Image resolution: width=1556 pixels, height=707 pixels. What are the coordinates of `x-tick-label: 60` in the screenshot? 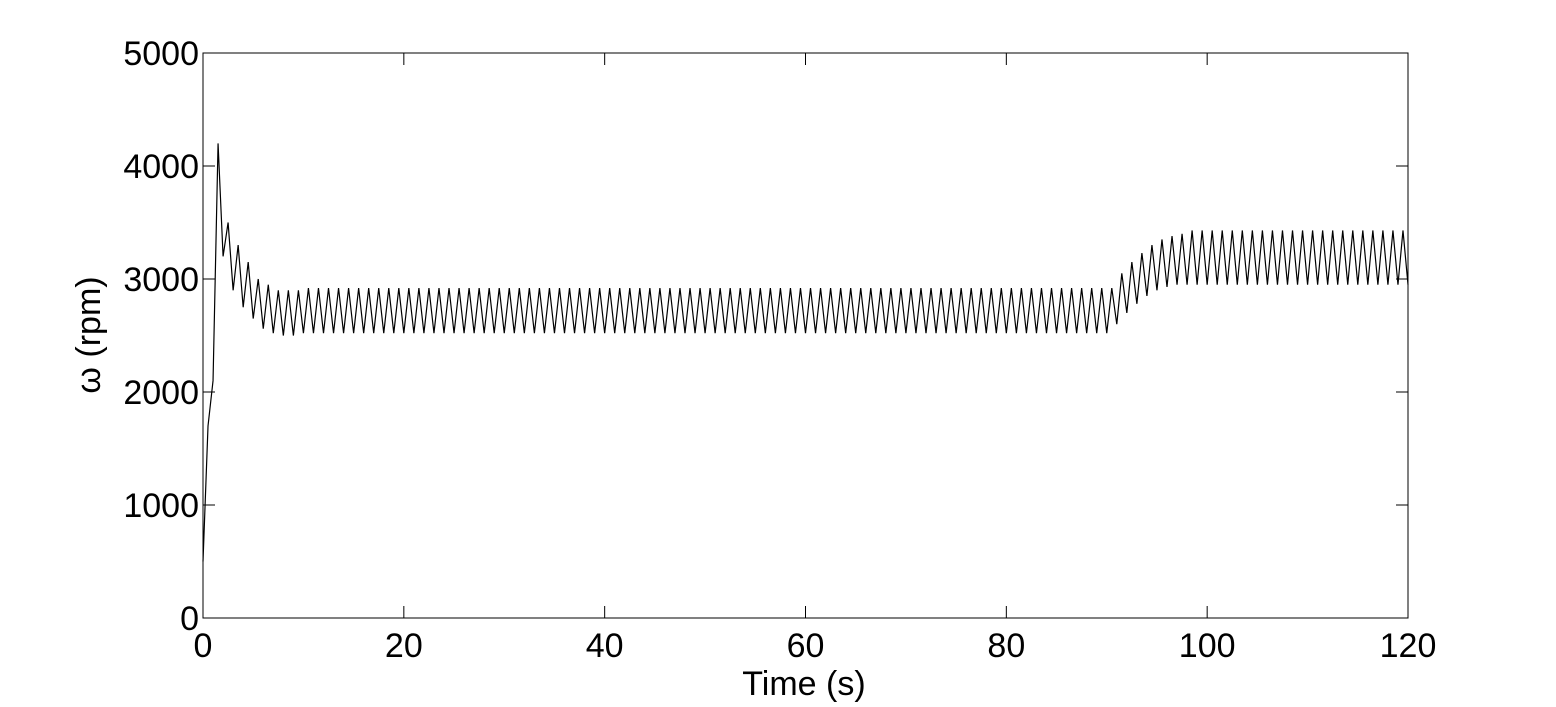 It's located at (806, 646).